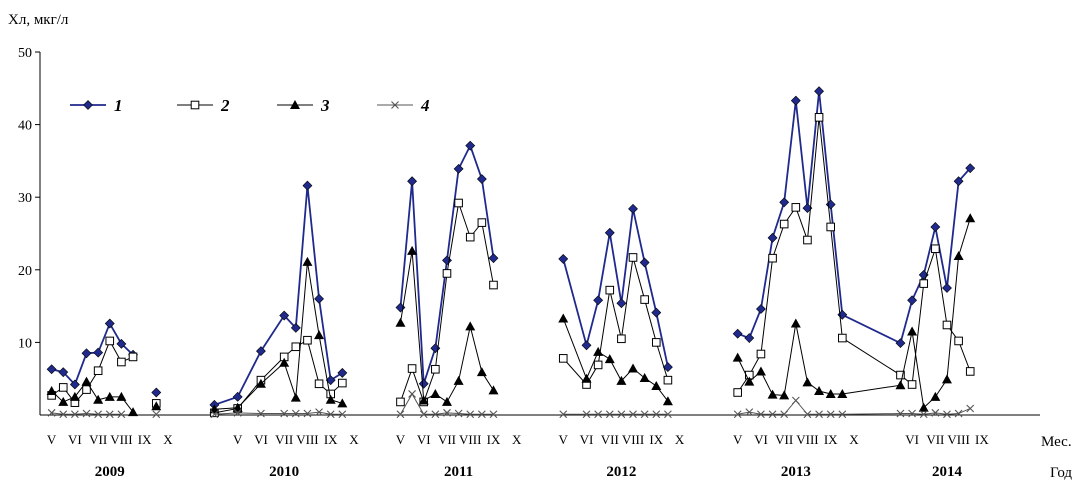  Describe the element at coordinates (278, 295) in the screenshot. I see `series-1-line` at that location.